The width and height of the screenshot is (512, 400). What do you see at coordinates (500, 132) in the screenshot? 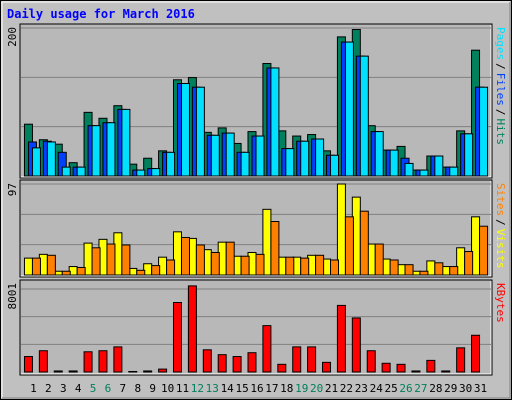
I see `legend-entry: Hits` at bounding box center [500, 132].